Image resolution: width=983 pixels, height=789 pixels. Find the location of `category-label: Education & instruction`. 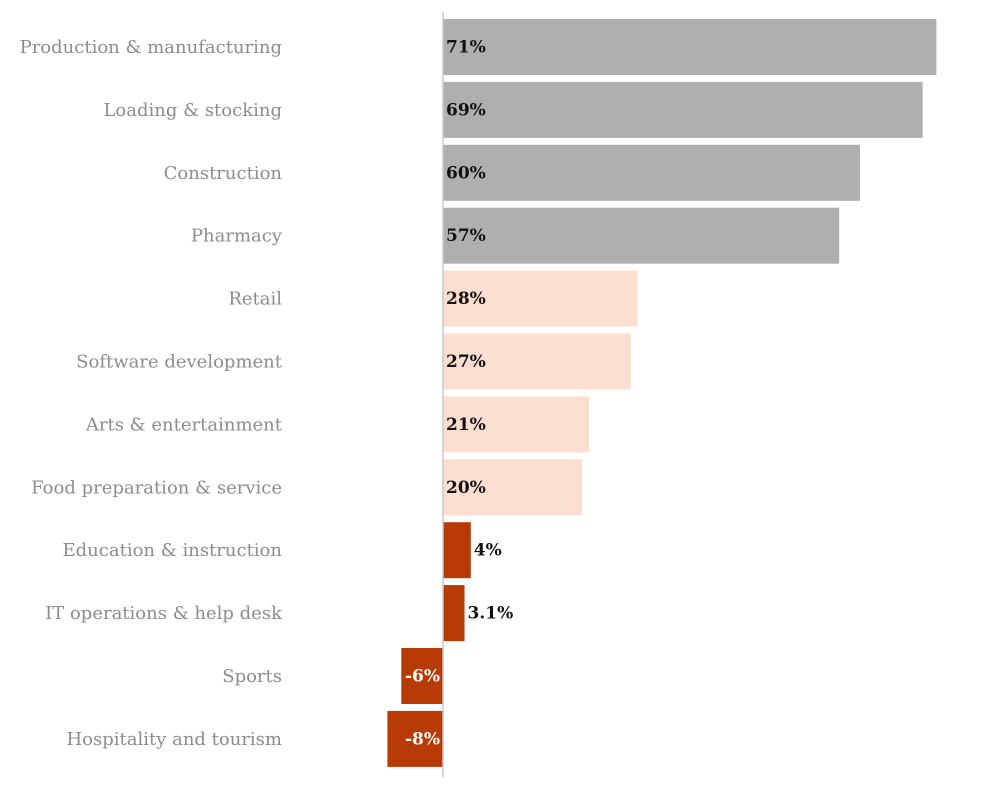

category-label: Education & instruction is located at coordinates (173, 550).